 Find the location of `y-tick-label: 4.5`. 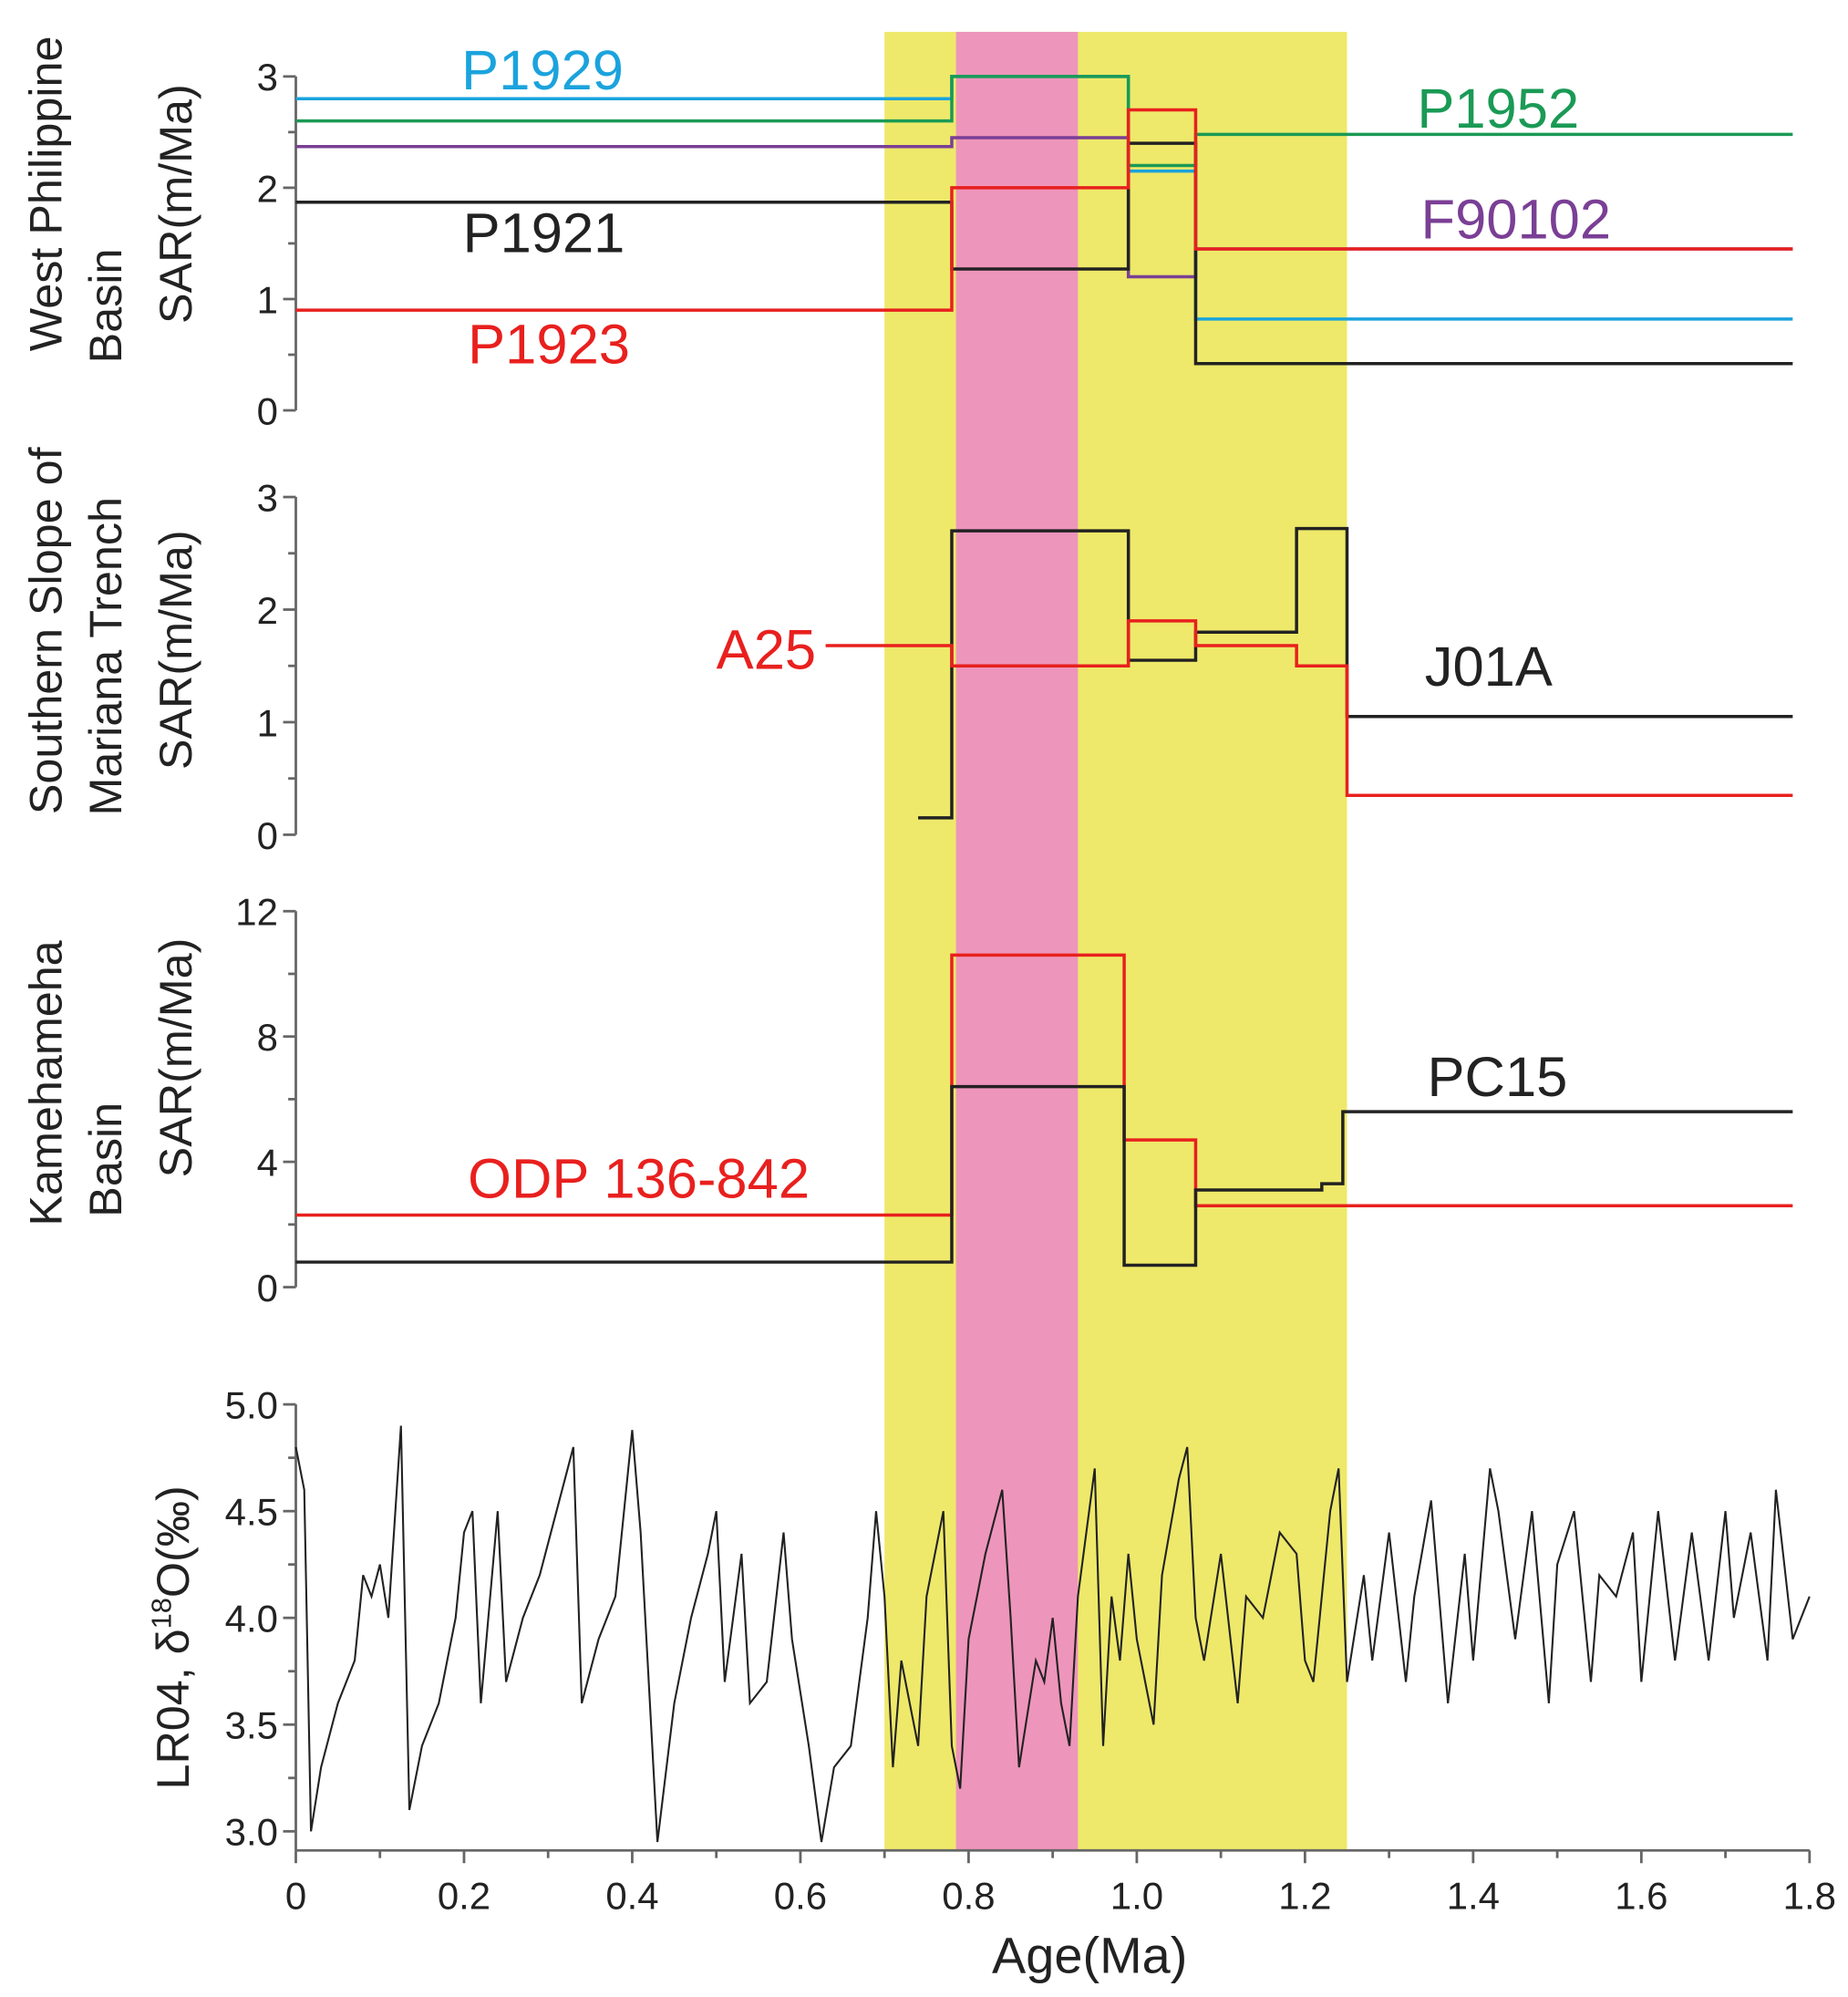

y-tick-label: 4.5 is located at coordinates (251, 1512).